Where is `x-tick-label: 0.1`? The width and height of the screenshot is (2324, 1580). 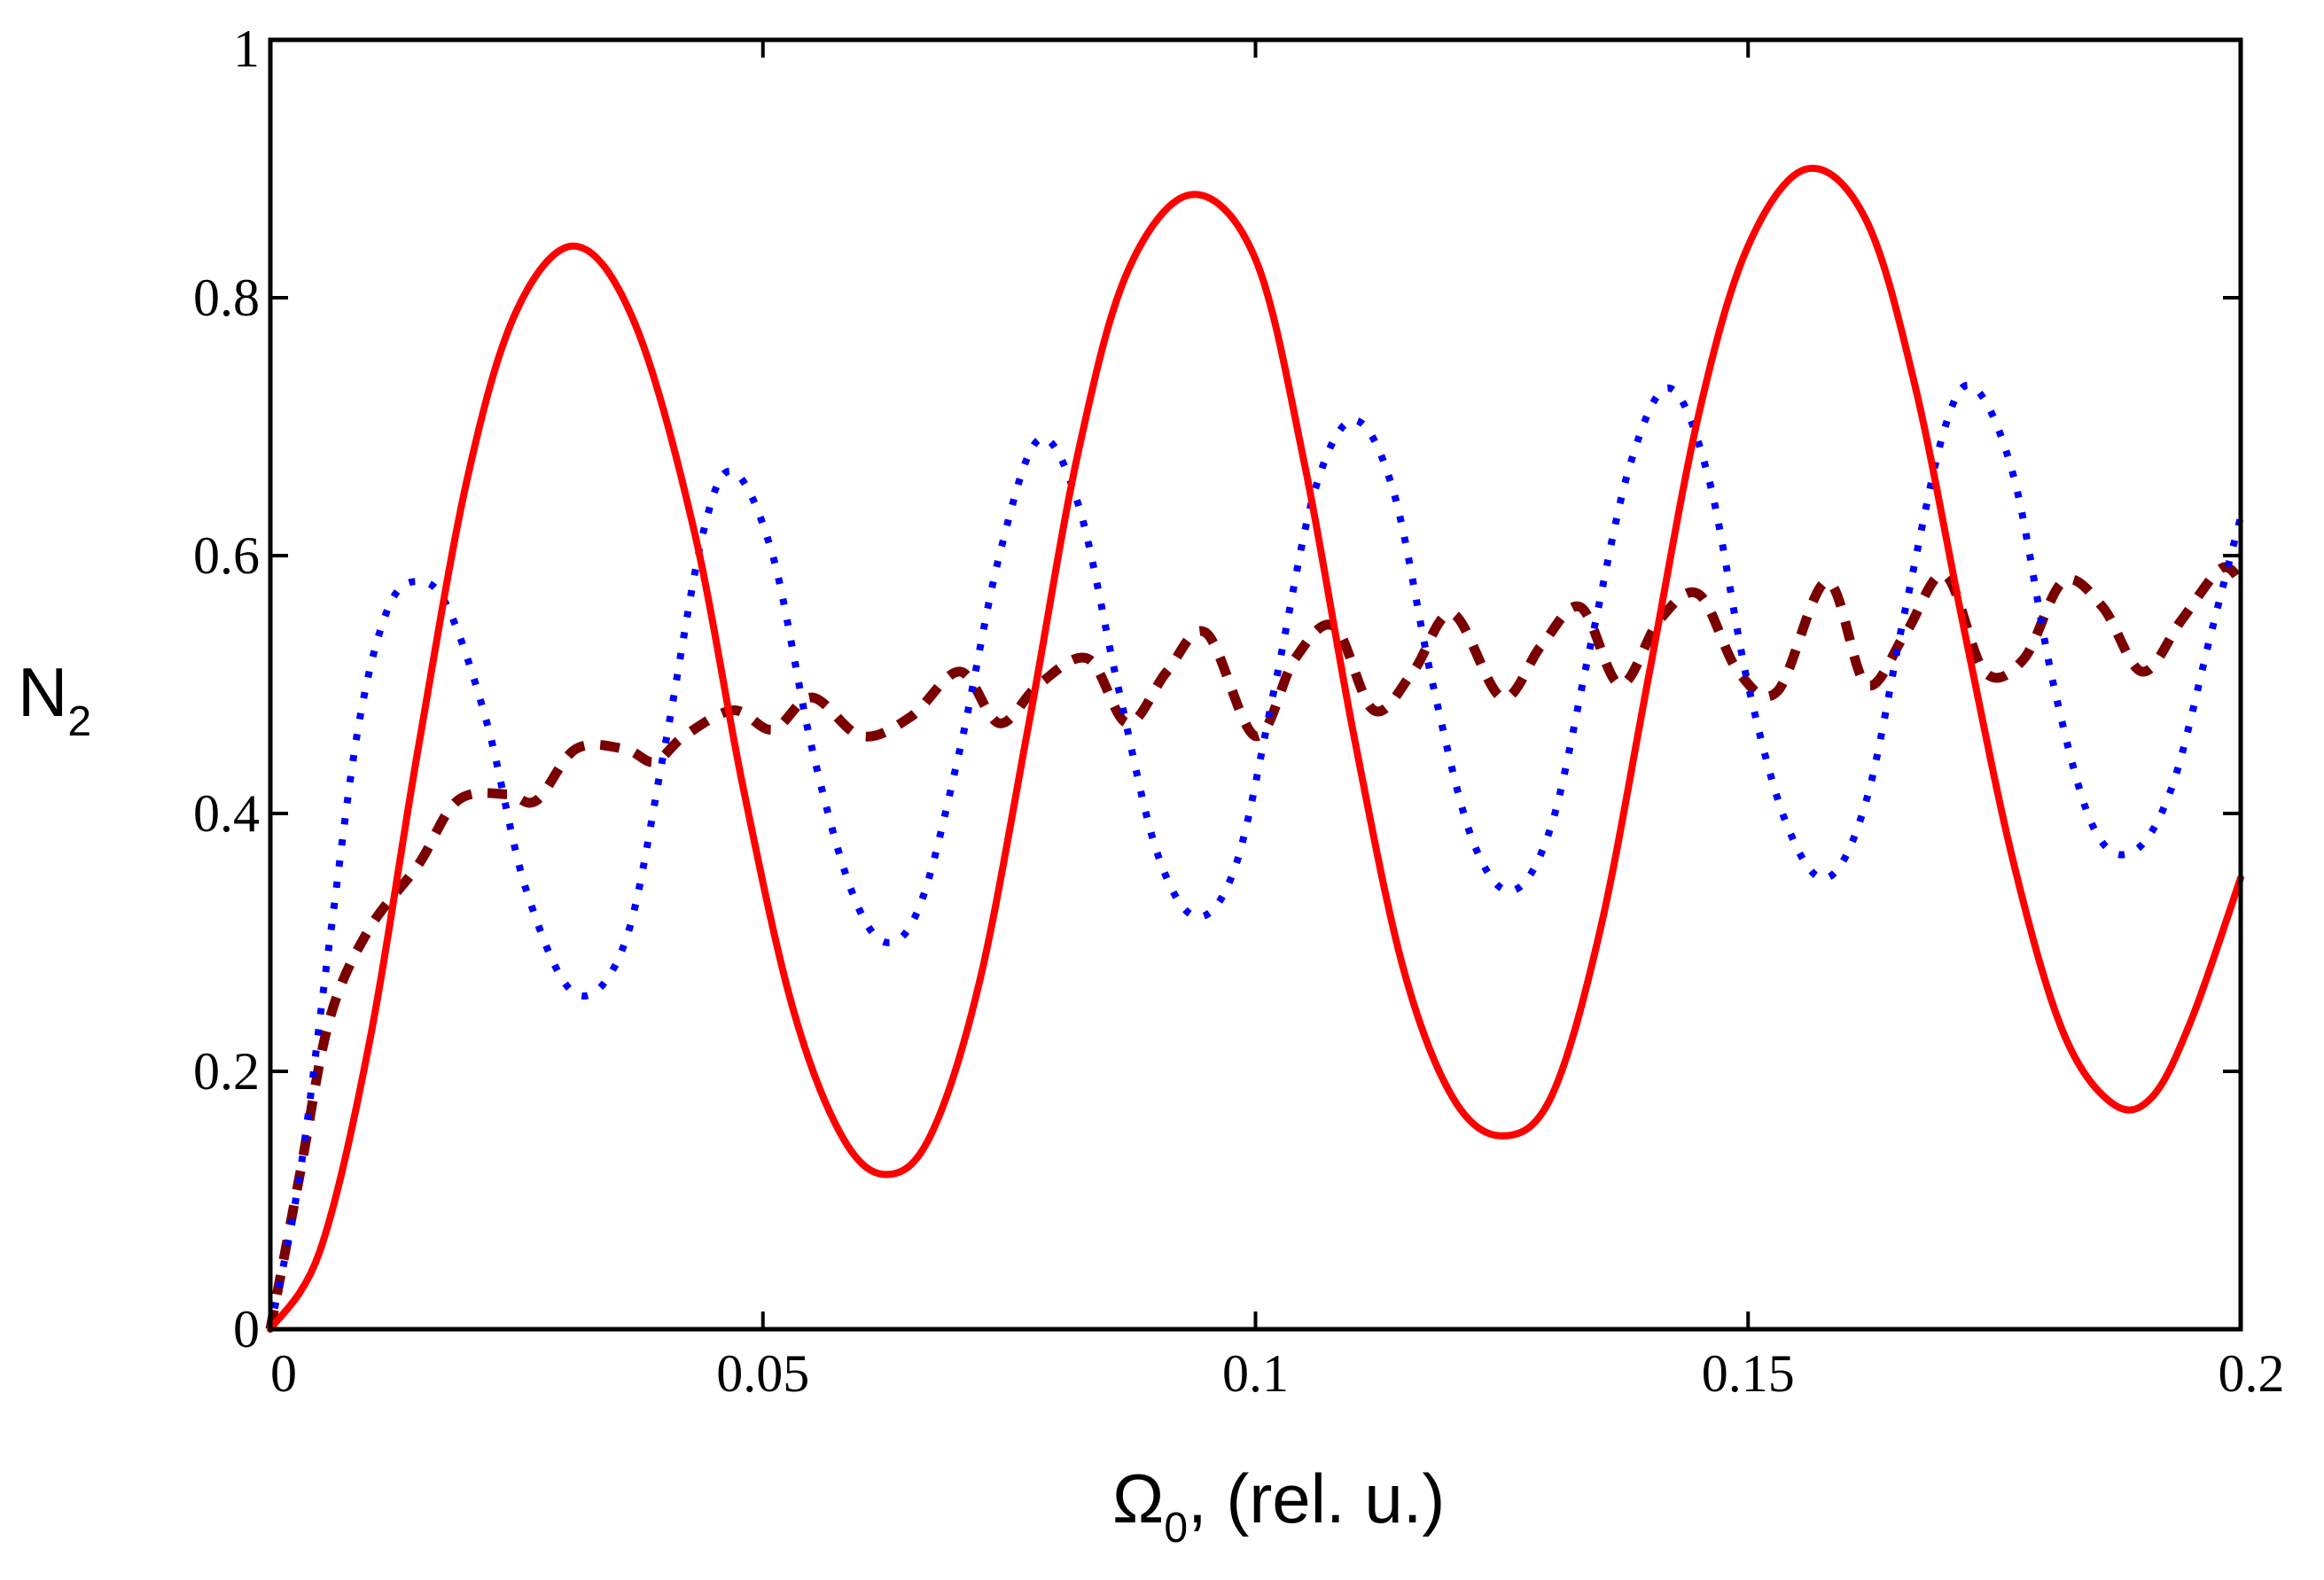 x-tick-label: 0.1 is located at coordinates (1256, 1373).